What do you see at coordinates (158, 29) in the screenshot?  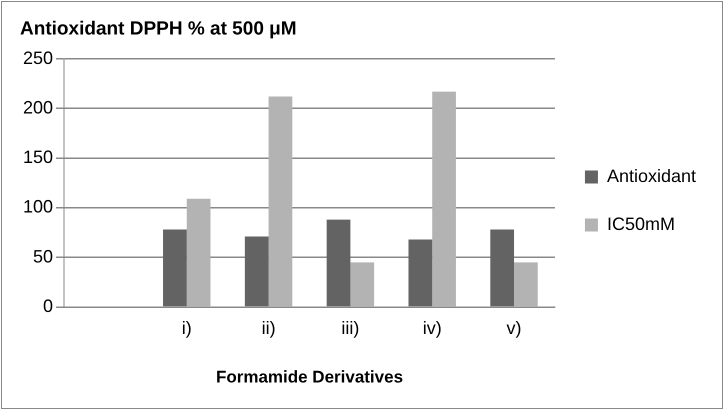 I see `chart-title: Antioxidant DPPH % at 500 μM` at bounding box center [158, 29].